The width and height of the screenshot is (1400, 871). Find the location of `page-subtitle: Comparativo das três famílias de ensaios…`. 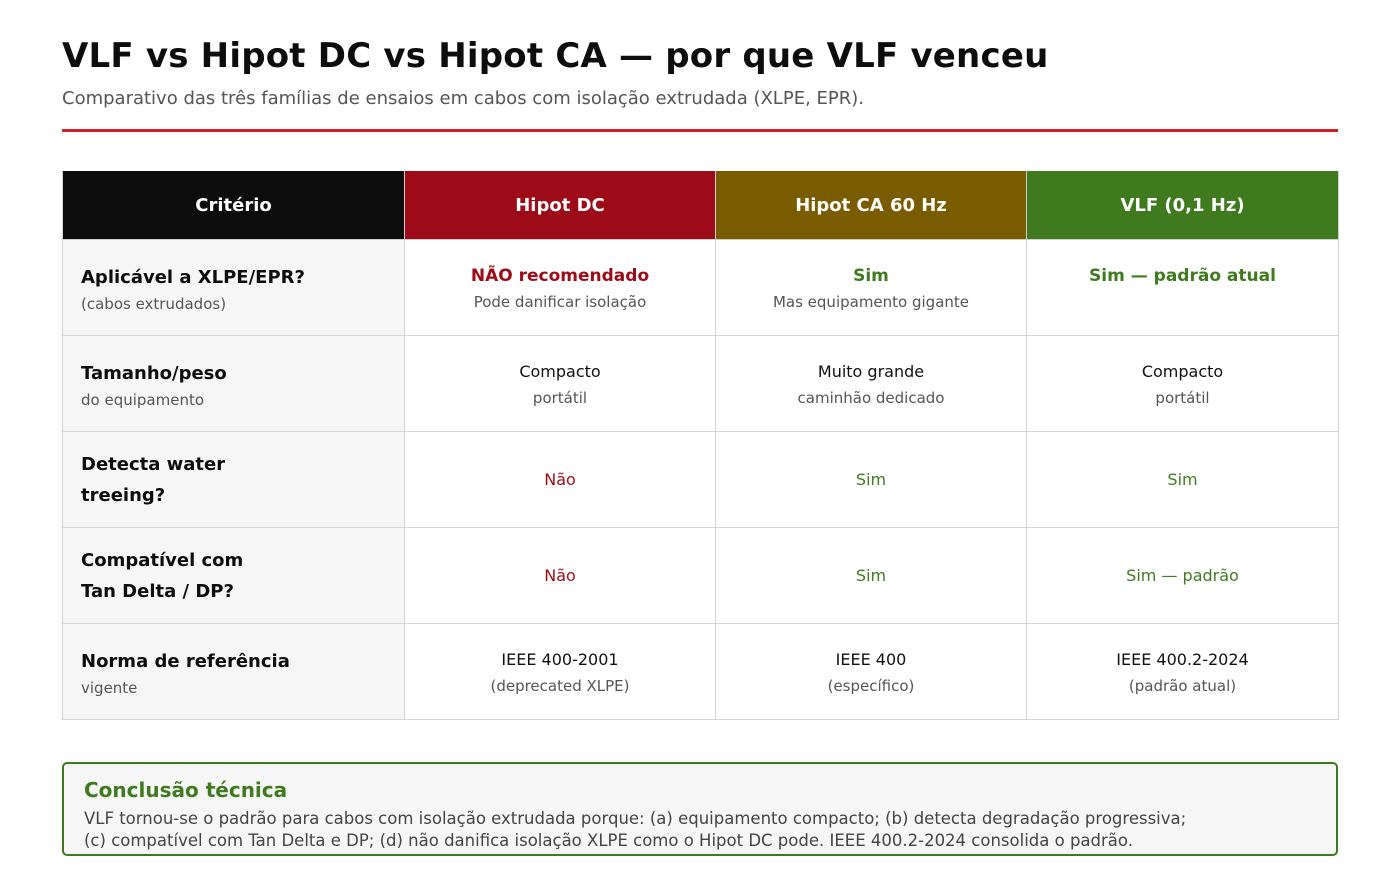

page-subtitle: Comparativo das três famílias de ensaios… is located at coordinates (463, 98).